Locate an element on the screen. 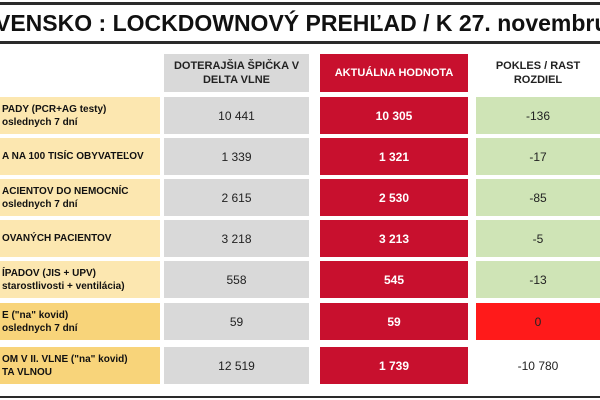  peak-value: 10 441 is located at coordinates (236, 115).